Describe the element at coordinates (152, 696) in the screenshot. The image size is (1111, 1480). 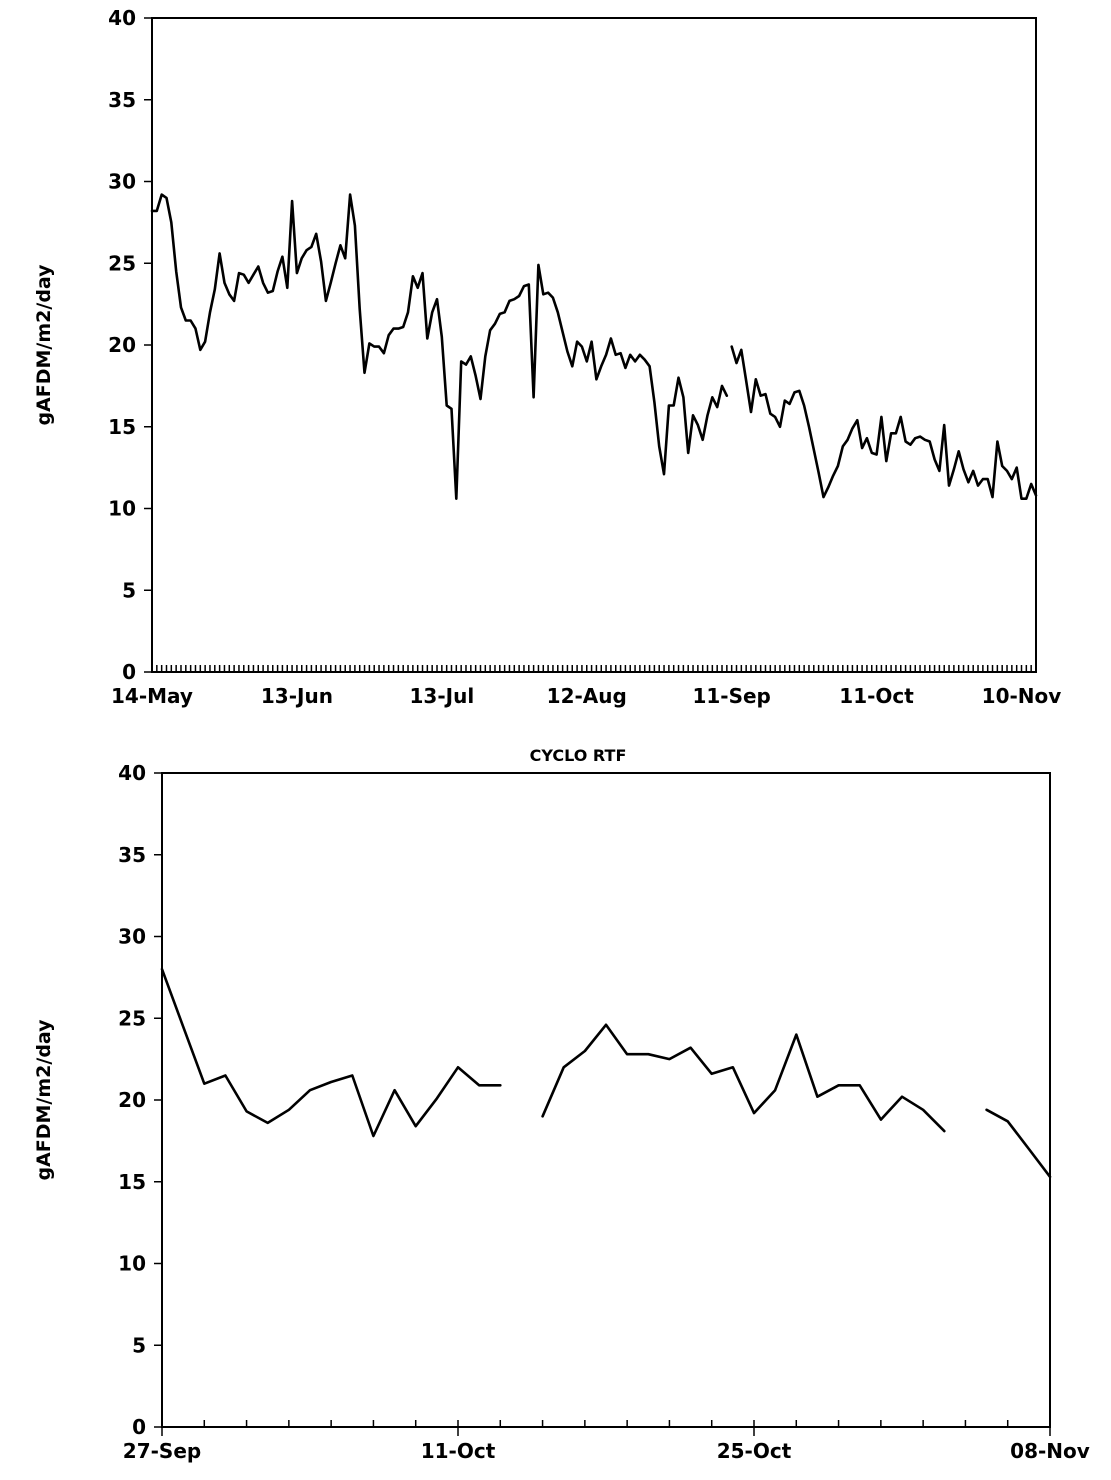
I see `x-tick-label: 14-May` at that location.